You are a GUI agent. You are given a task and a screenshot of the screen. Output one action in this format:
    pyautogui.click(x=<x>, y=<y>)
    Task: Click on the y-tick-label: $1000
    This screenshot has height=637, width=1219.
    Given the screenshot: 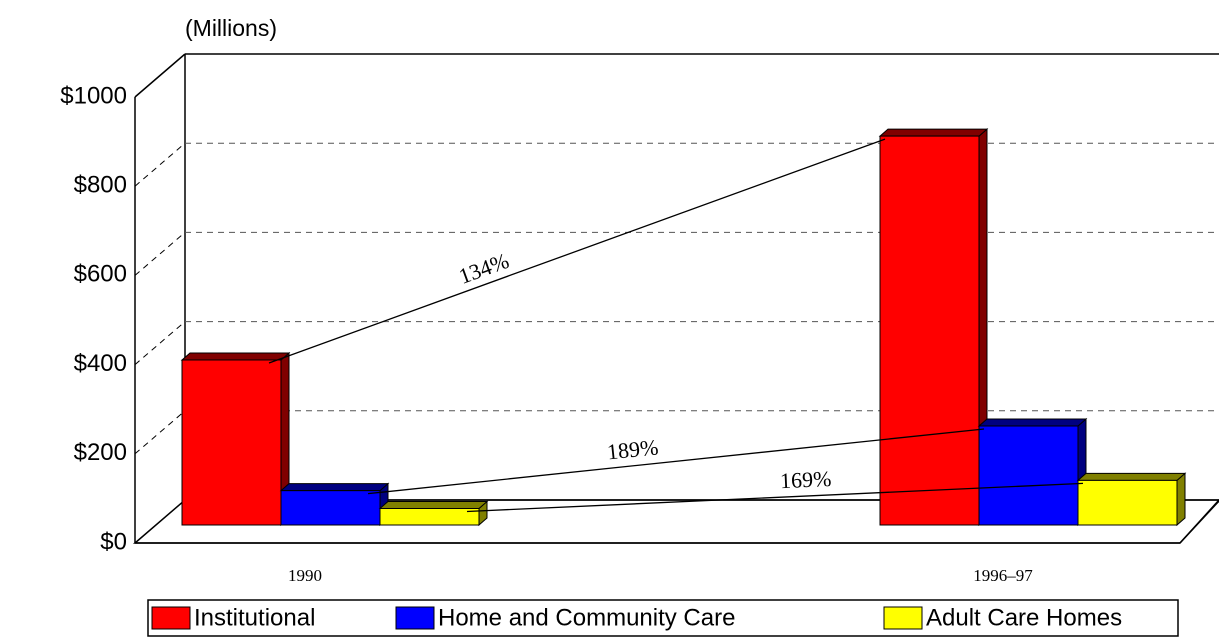 What is the action you would take?
    pyautogui.click(x=93, y=95)
    